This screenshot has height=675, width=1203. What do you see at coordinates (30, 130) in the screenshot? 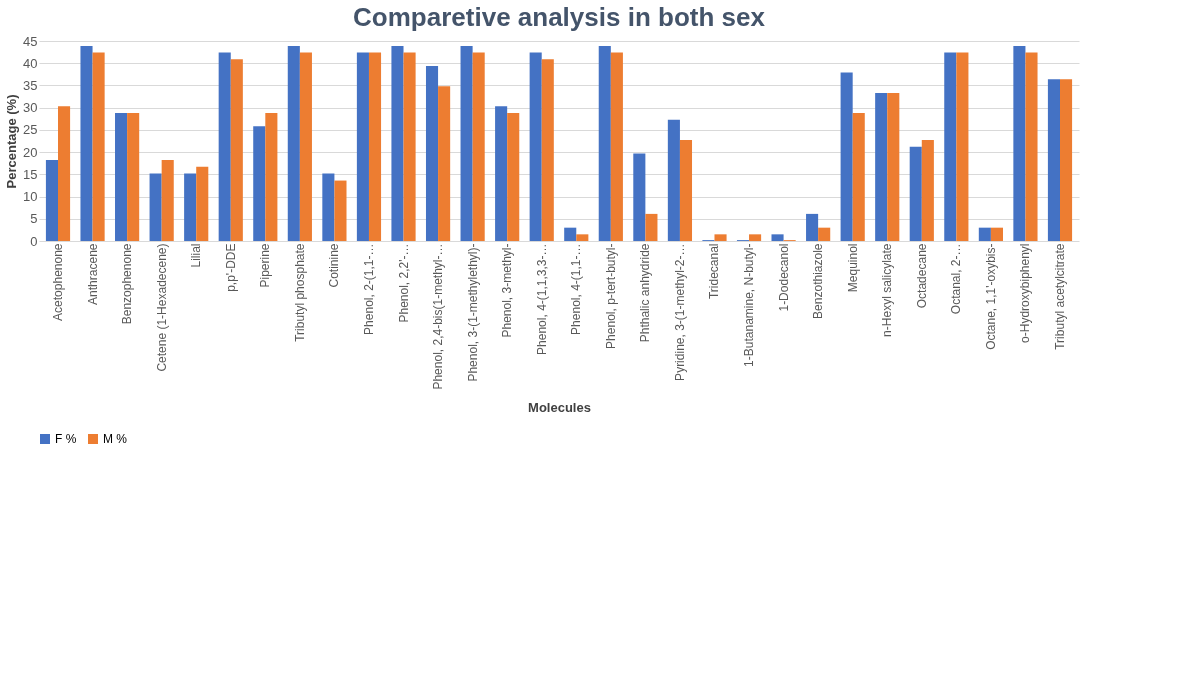
I see `y-tick-label: 25` at bounding box center [30, 130].